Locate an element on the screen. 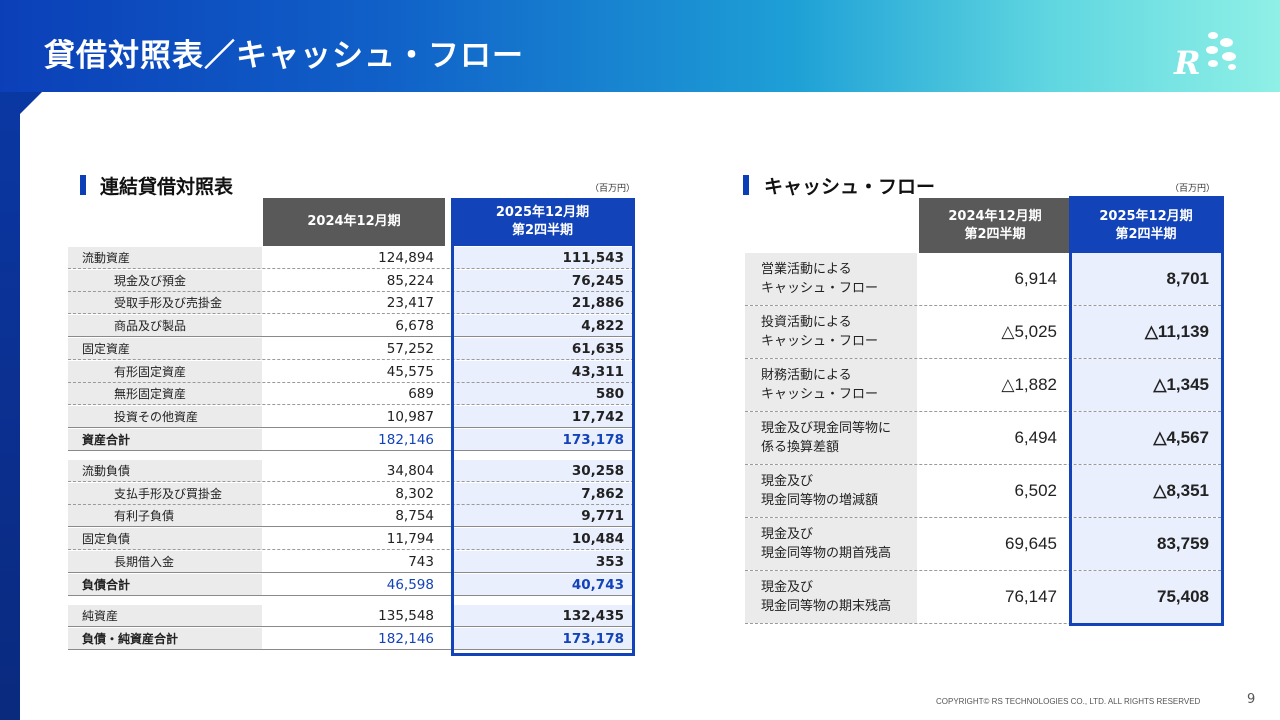 This screenshot has height=720, width=1280. value-2025: 61,635 is located at coordinates (543, 349).